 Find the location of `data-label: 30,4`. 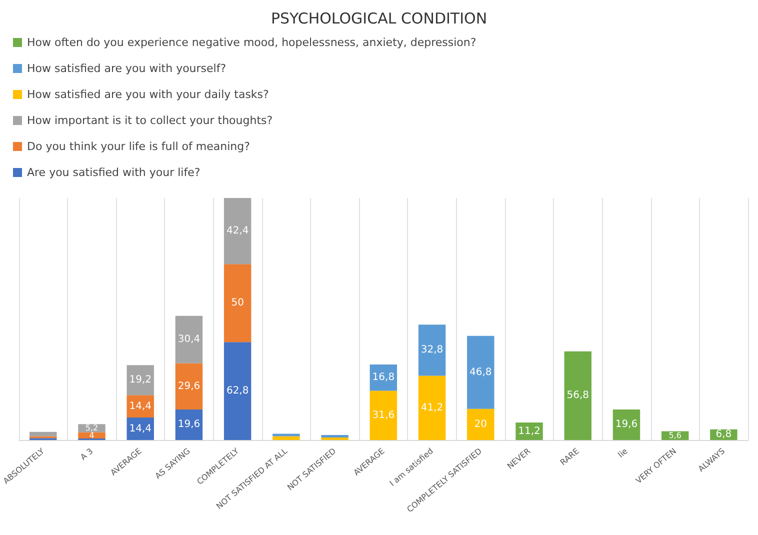

data-label: 30,4 is located at coordinates (189, 340).